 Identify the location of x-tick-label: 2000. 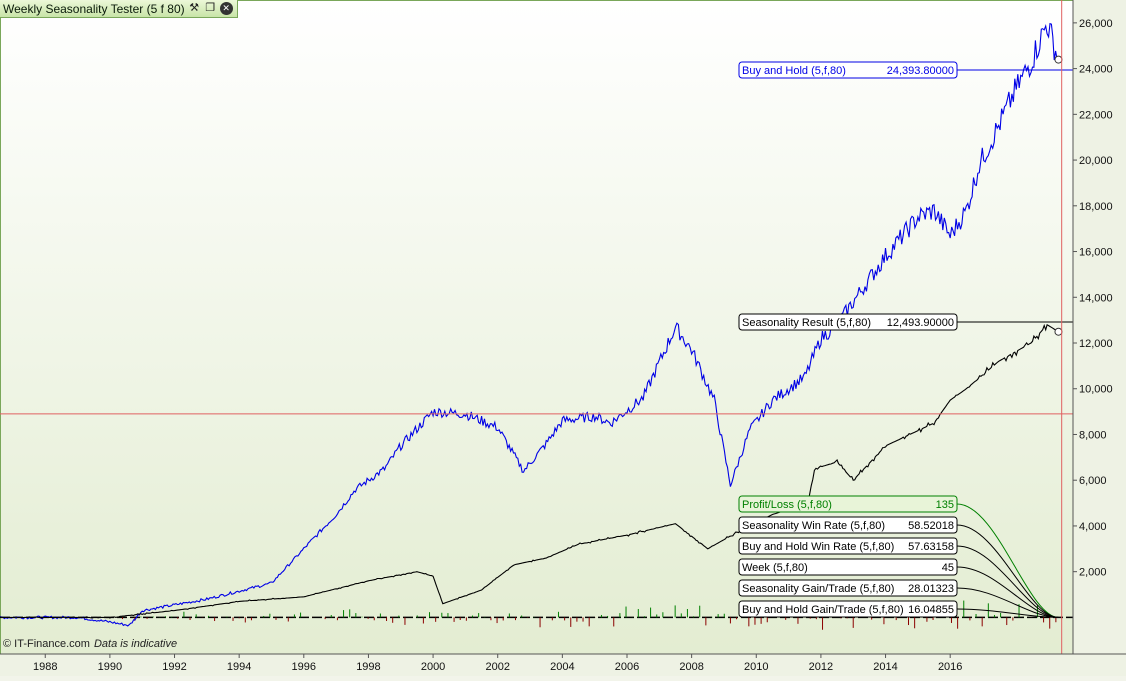
(433, 667).